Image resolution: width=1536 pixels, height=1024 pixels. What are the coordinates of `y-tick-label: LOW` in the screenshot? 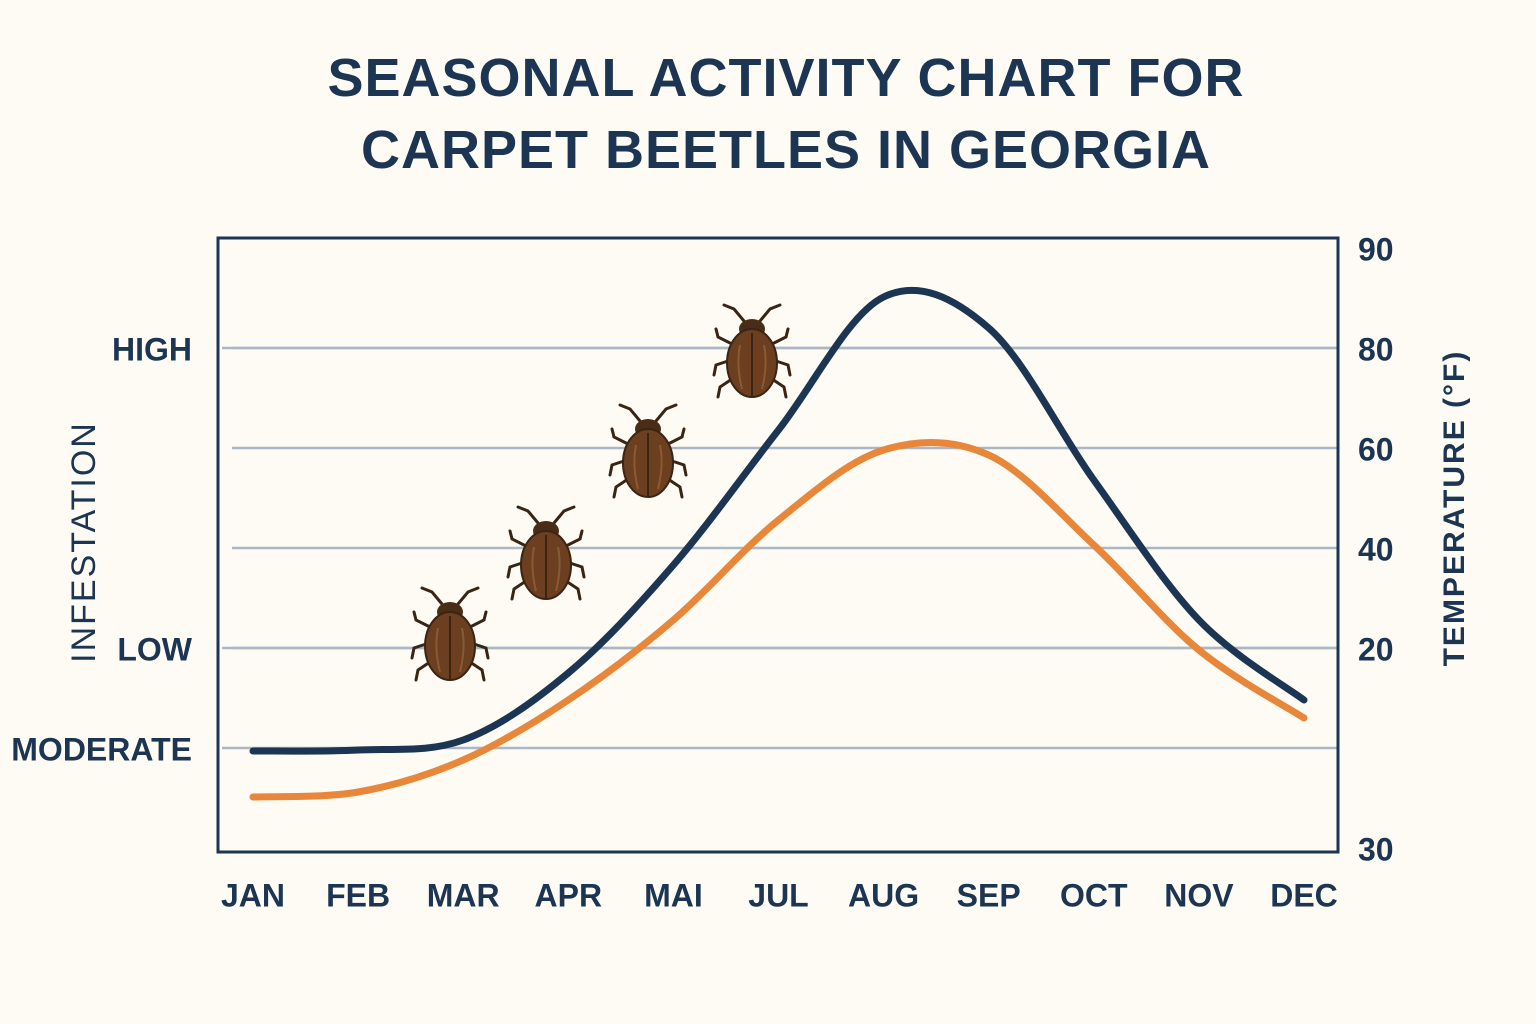 It's located at (154, 649).